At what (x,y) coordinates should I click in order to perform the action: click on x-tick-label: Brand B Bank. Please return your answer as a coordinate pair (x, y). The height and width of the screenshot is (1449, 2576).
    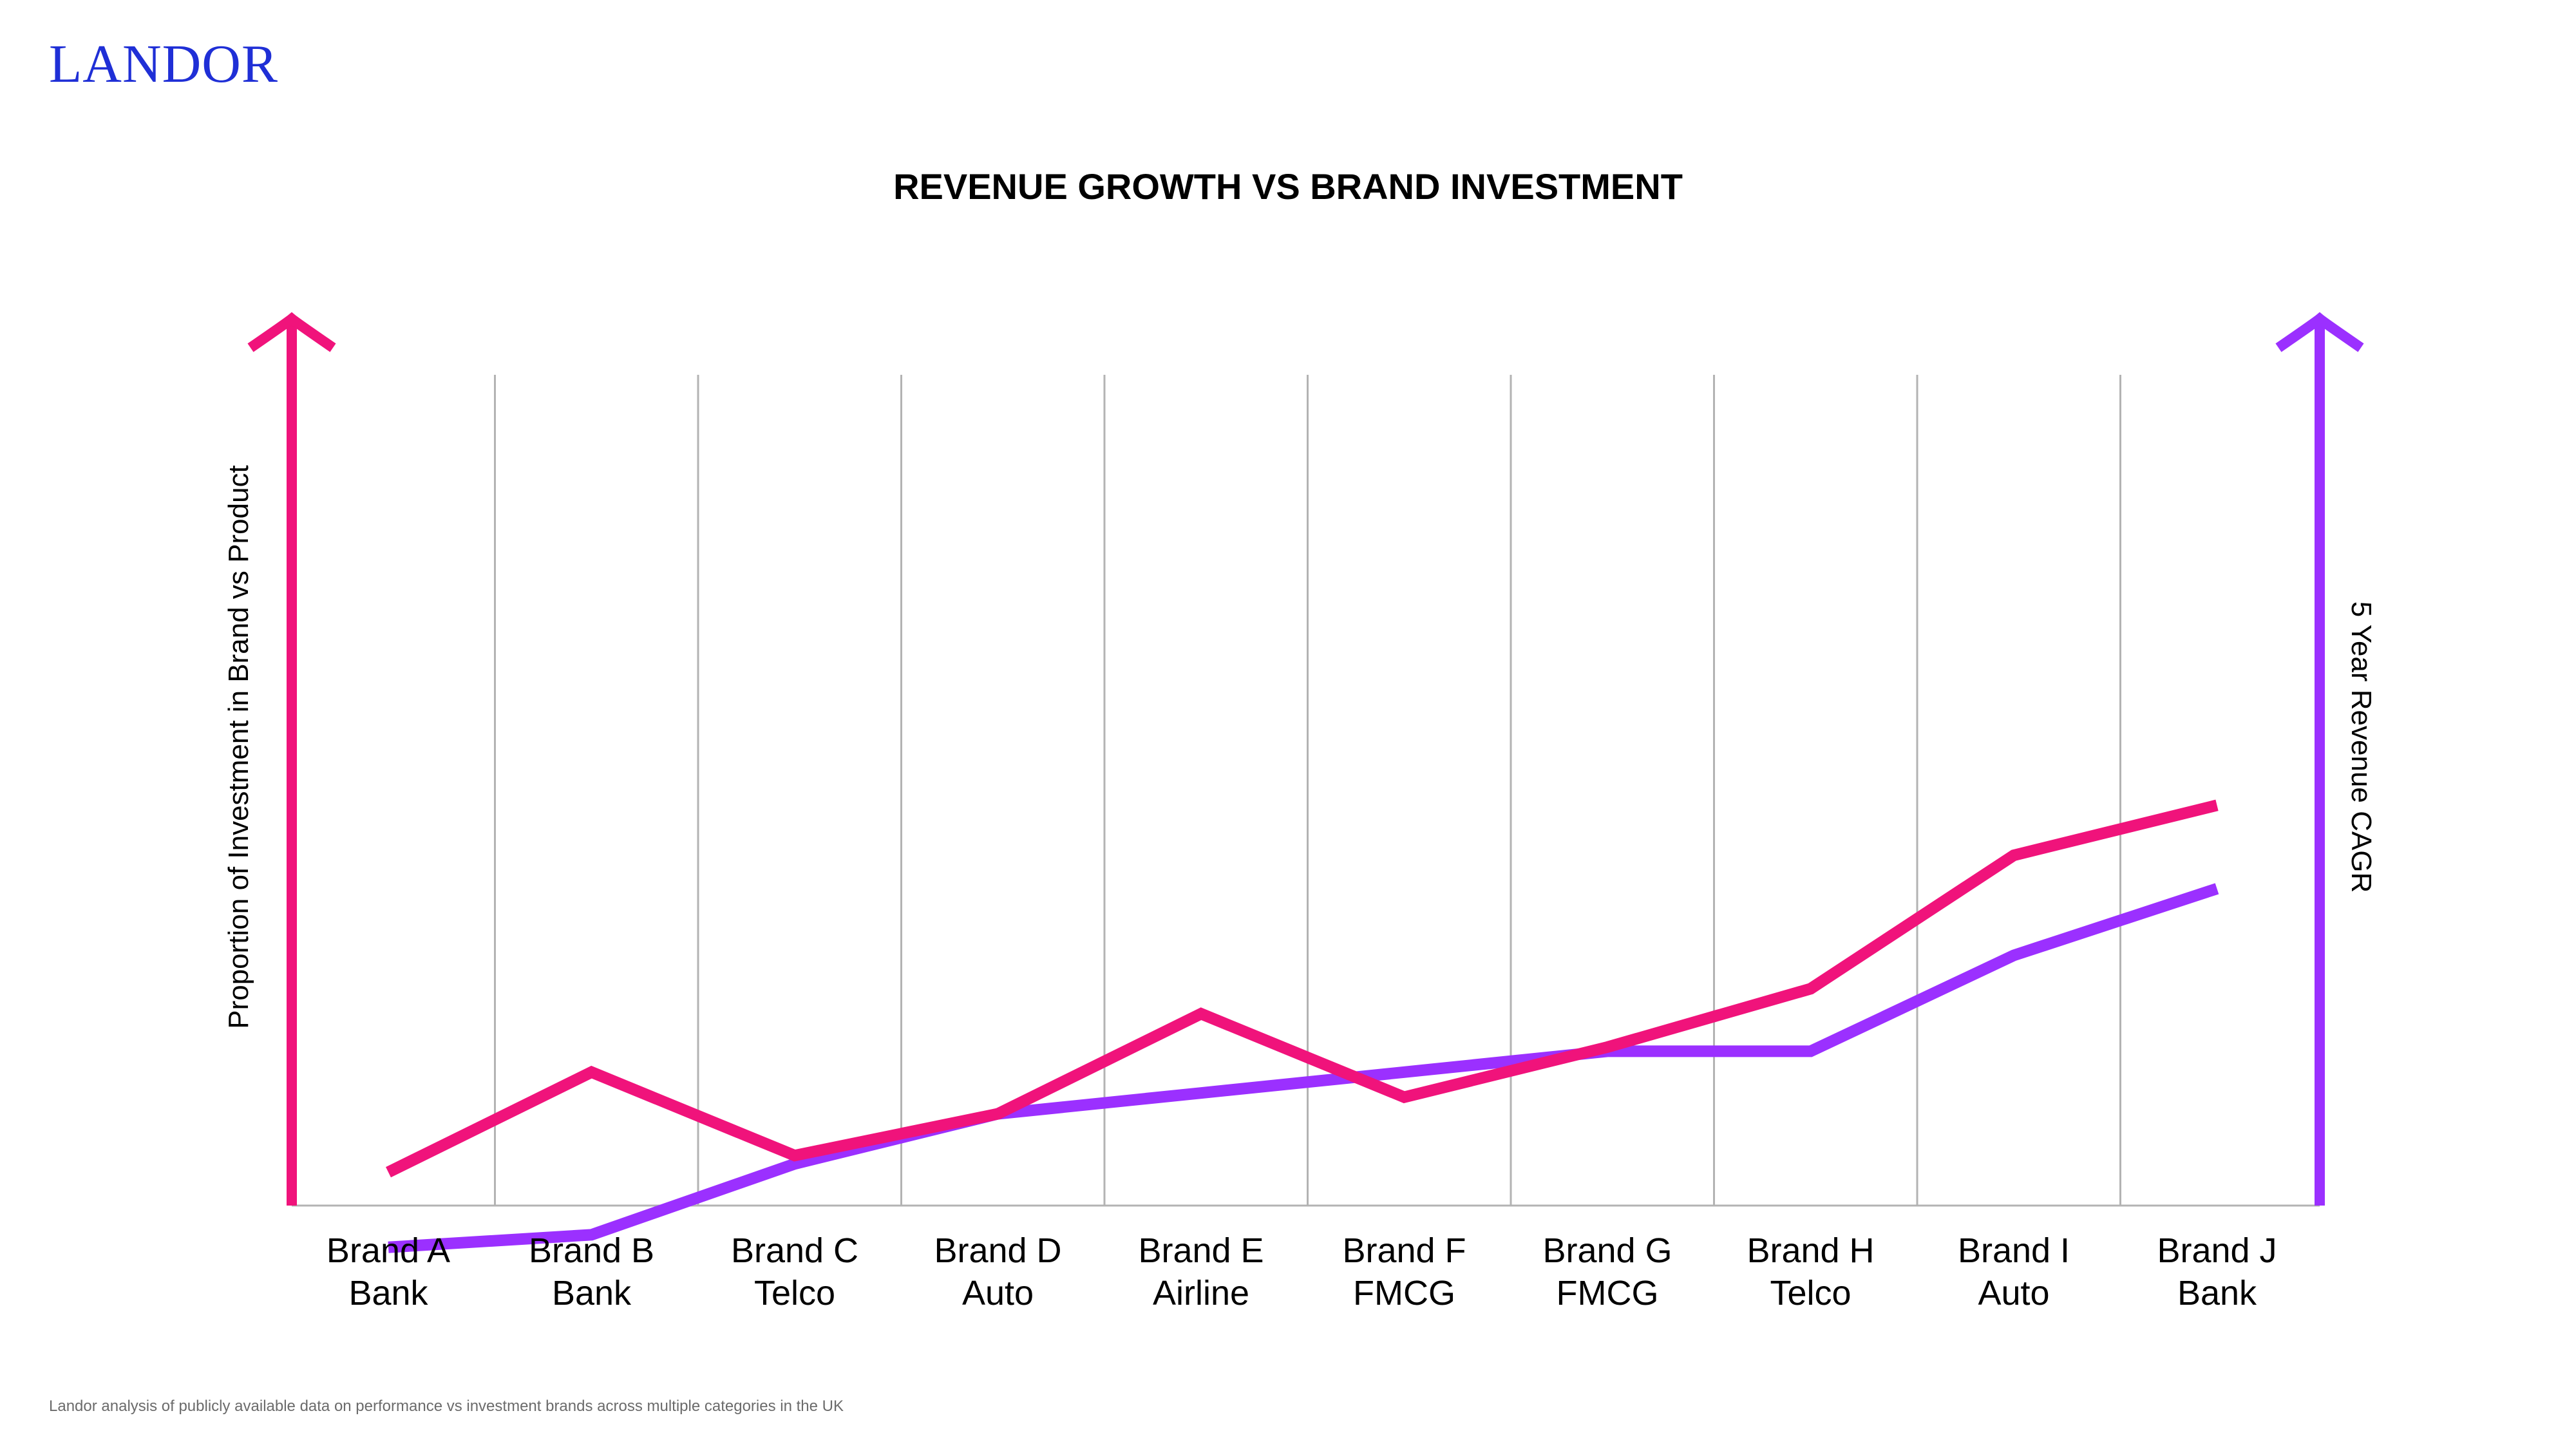
    Looking at the image, I should click on (591, 1271).